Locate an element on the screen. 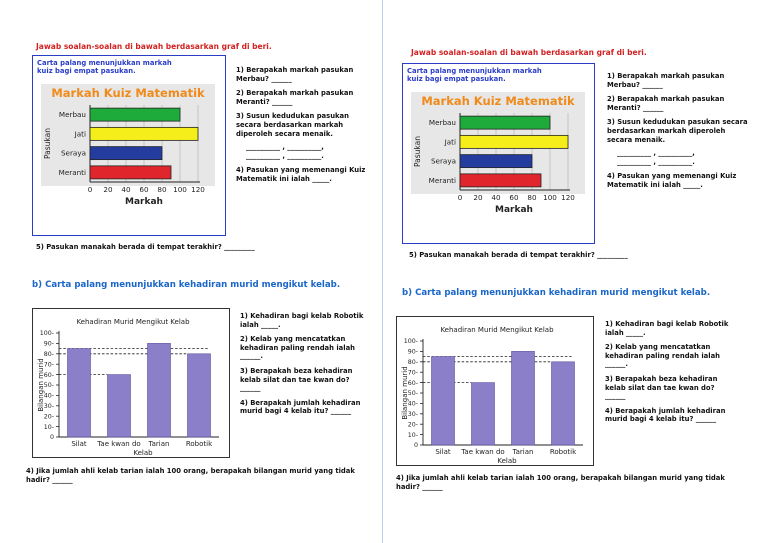 The height and width of the screenshot is (543, 768). chart2-category-label: Silat is located at coordinates (79, 444).